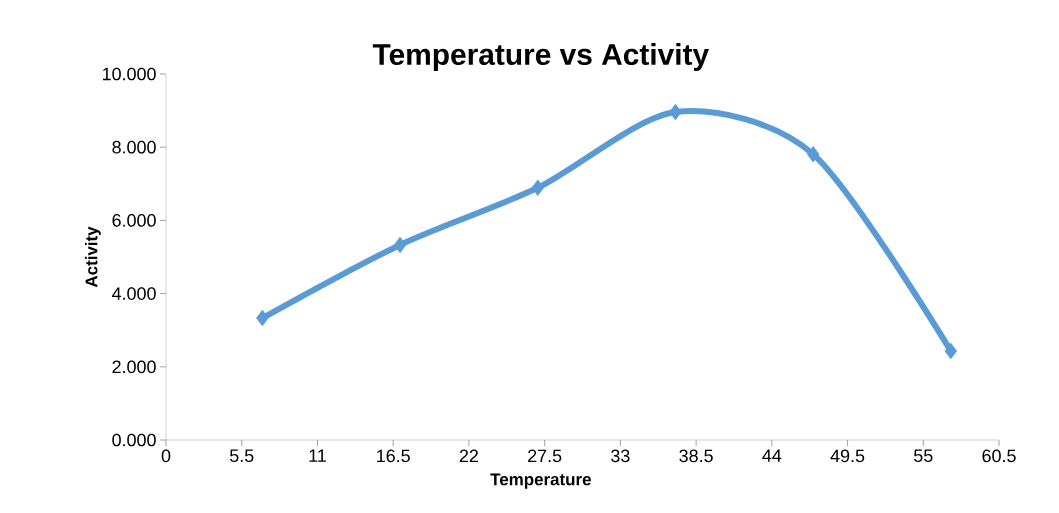 This screenshot has height=513, width=1059. Describe the element at coordinates (696, 456) in the screenshot. I see `x-tick-label: 38.5` at that location.